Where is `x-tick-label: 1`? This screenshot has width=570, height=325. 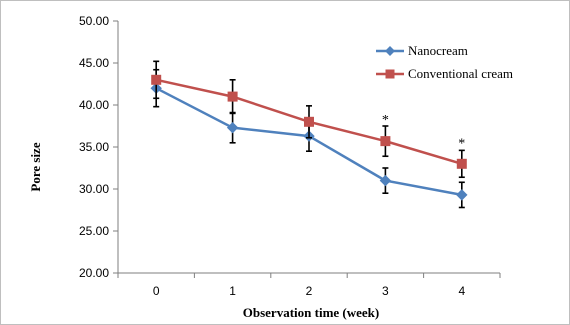 x-tick-label: 1 is located at coordinates (232, 291).